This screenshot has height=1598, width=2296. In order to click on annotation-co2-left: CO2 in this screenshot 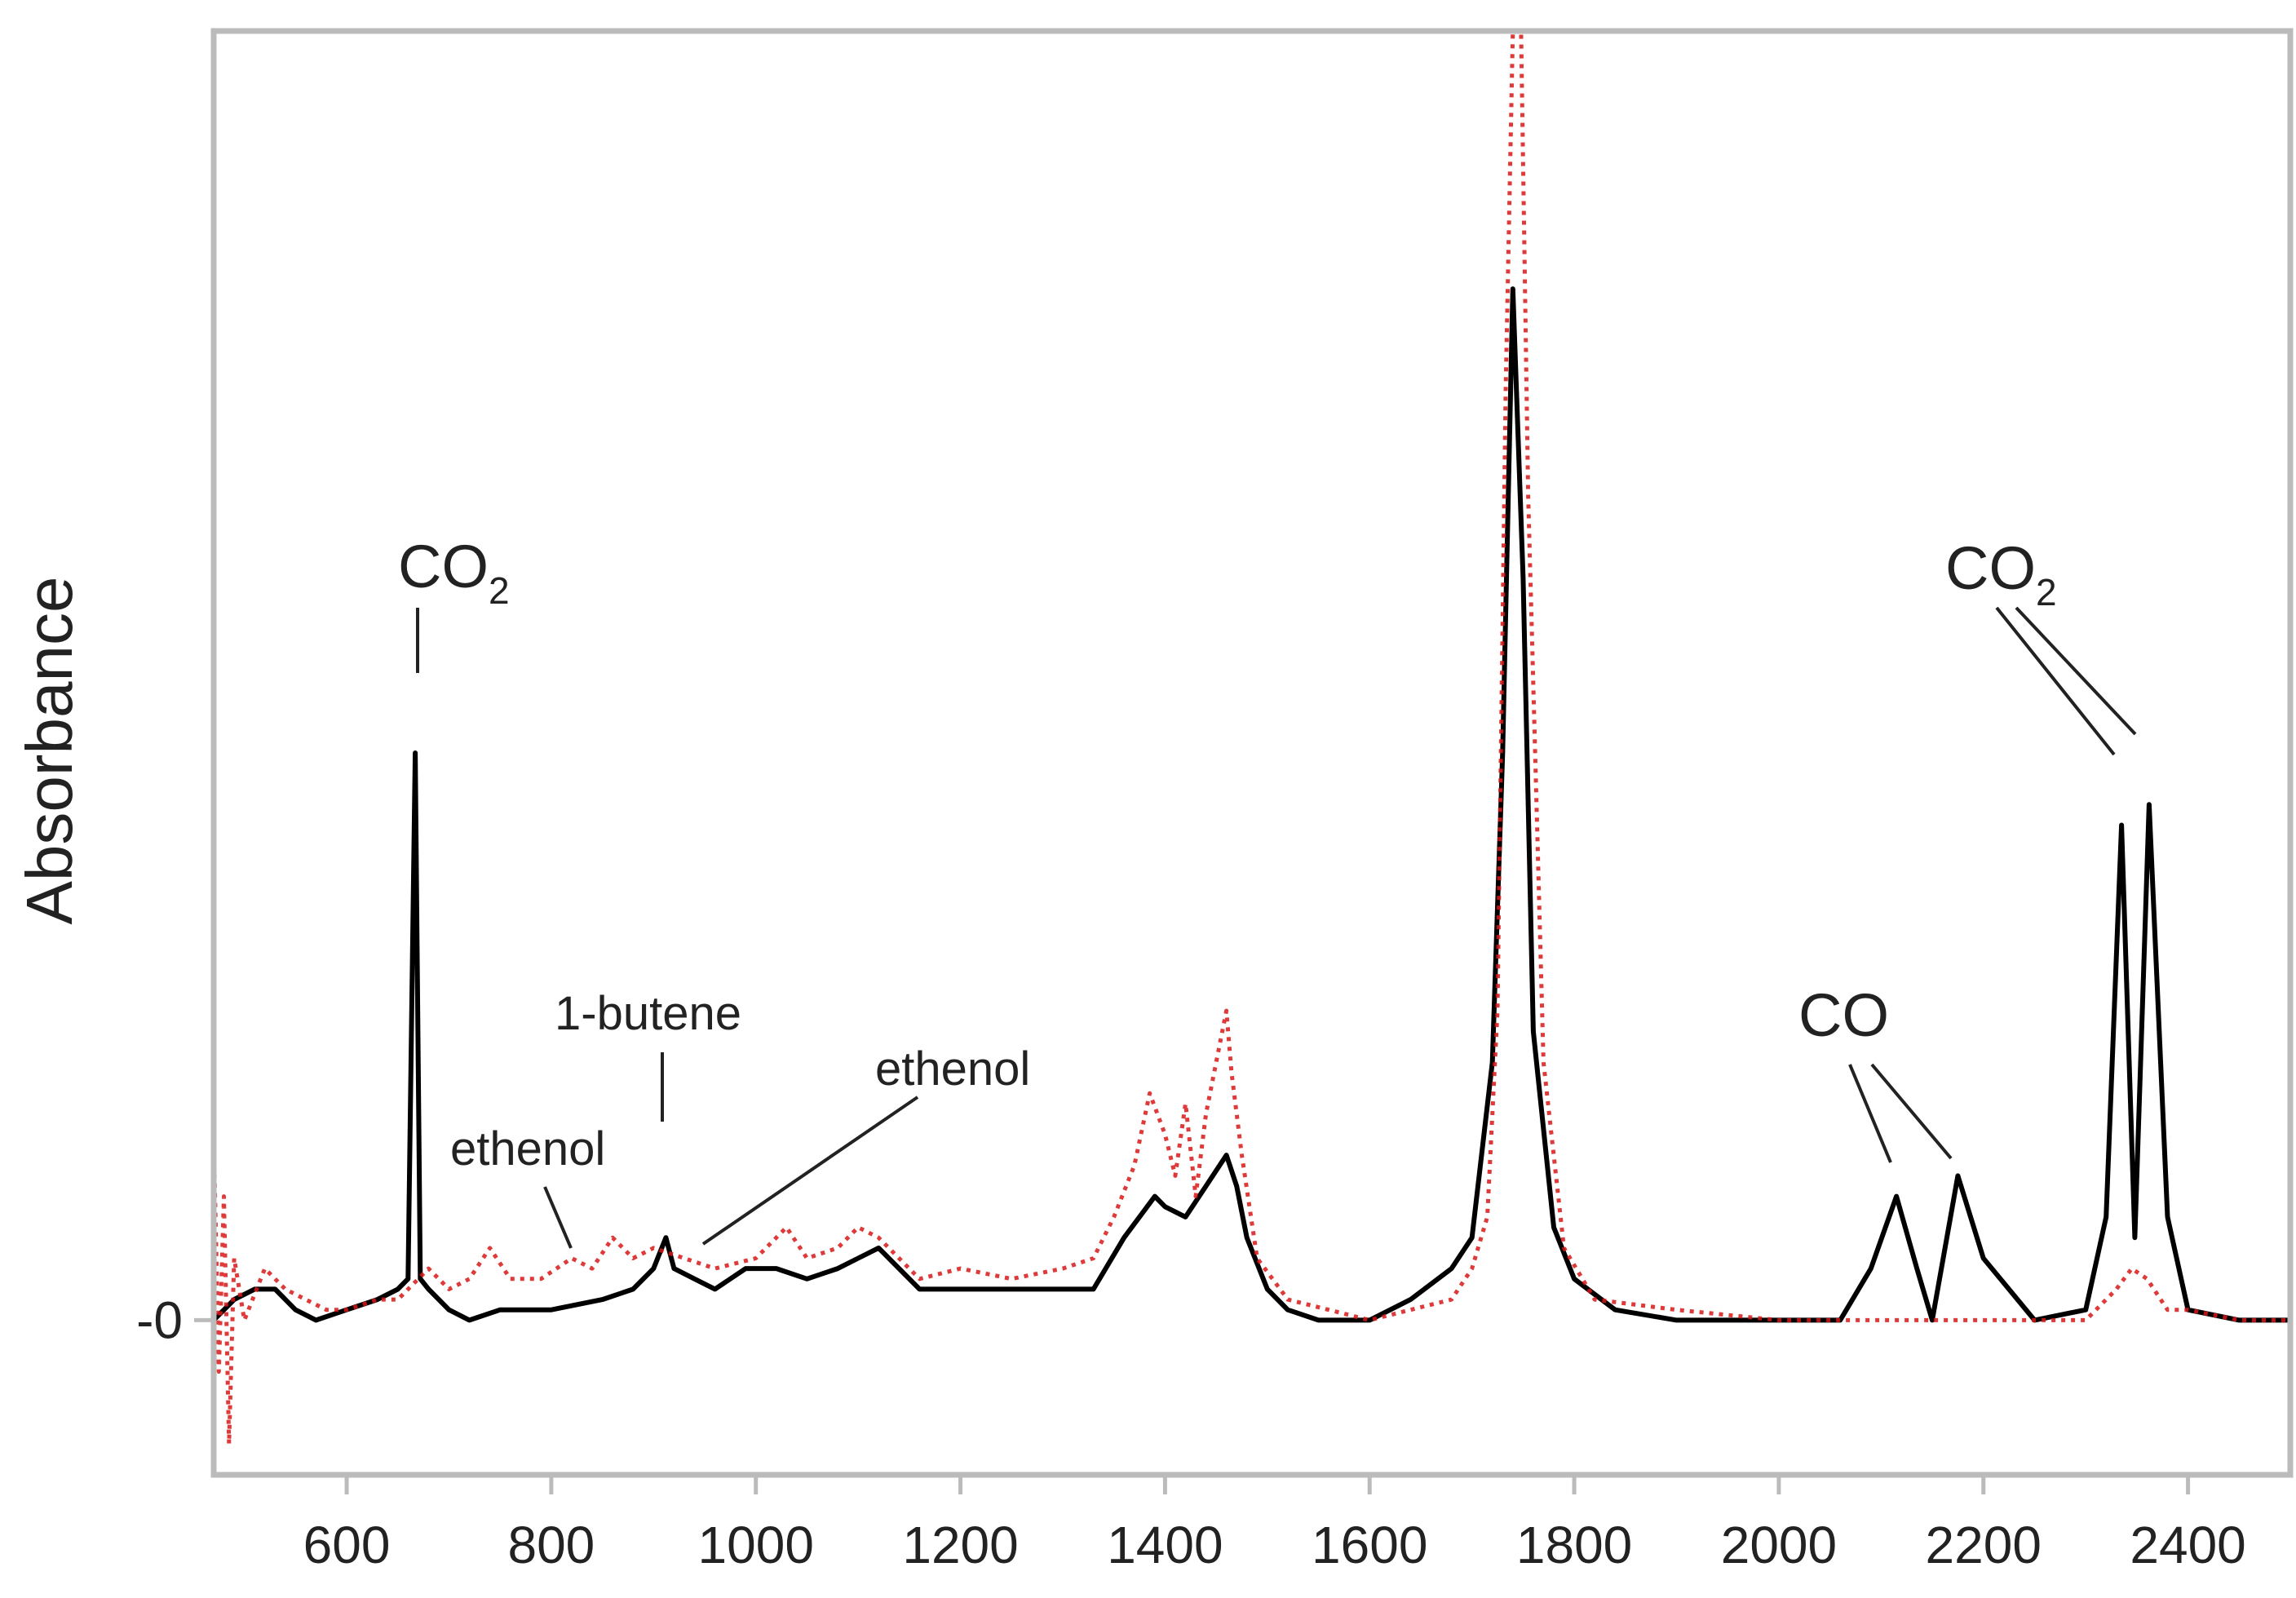, I will do `click(454, 603)`.